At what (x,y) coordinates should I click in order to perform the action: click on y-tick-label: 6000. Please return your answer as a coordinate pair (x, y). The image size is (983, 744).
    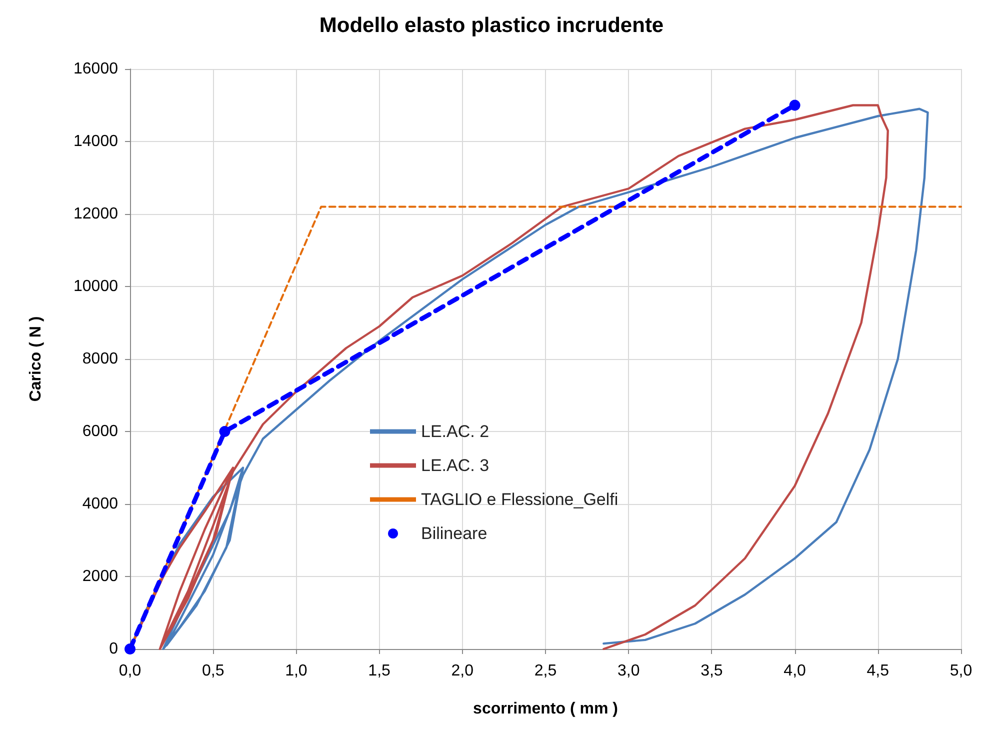
    Looking at the image, I should click on (100, 431).